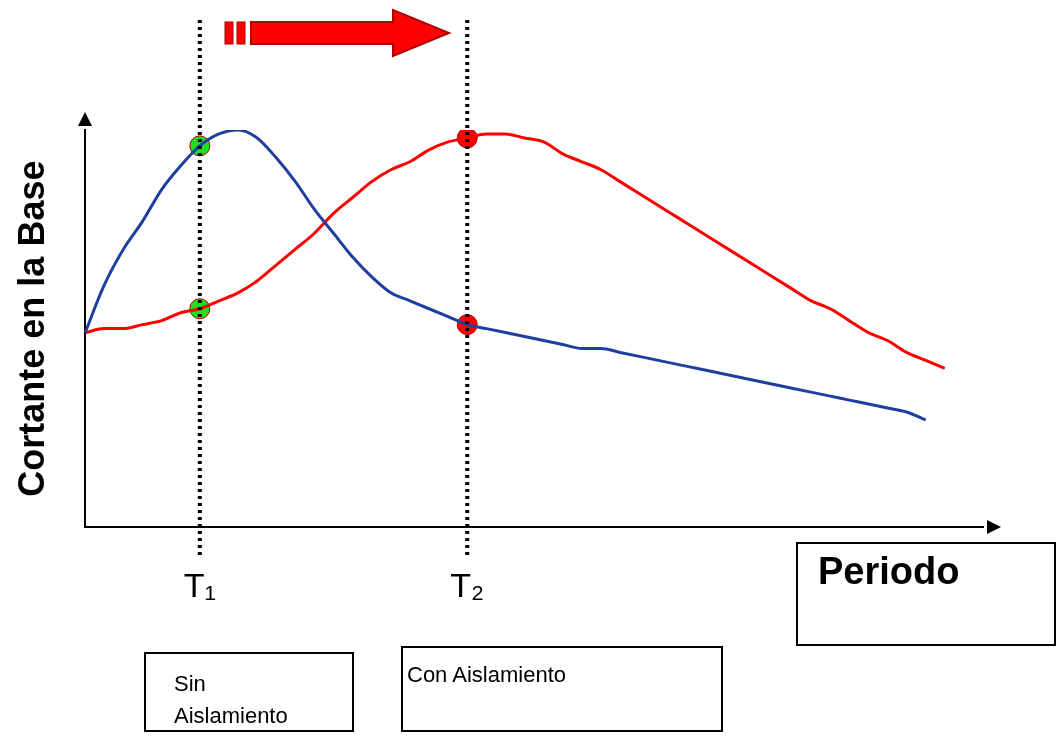 Image resolution: width=1061 pixels, height=740 pixels. What do you see at coordinates (467, 584) in the screenshot?
I see `x-tick-label: T₂` at bounding box center [467, 584].